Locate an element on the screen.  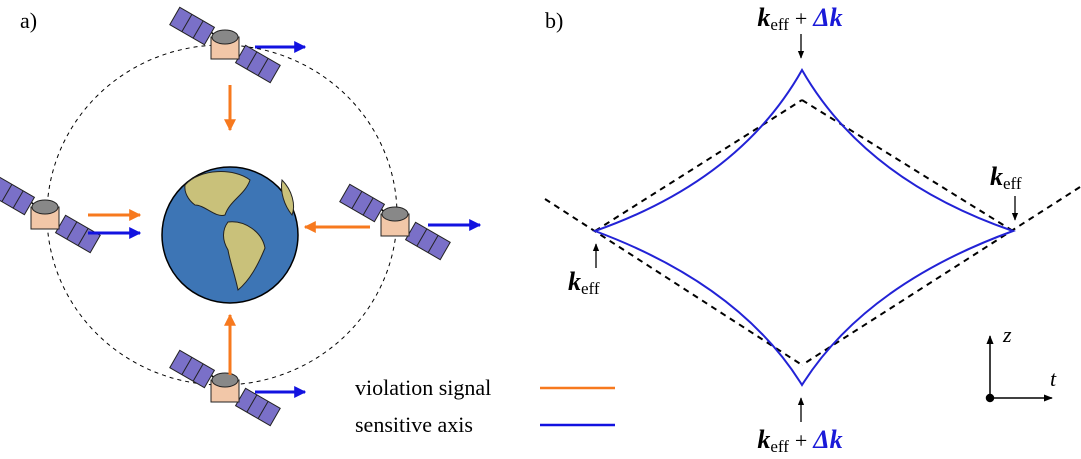
axis-label: t is located at coordinates (1053, 378).